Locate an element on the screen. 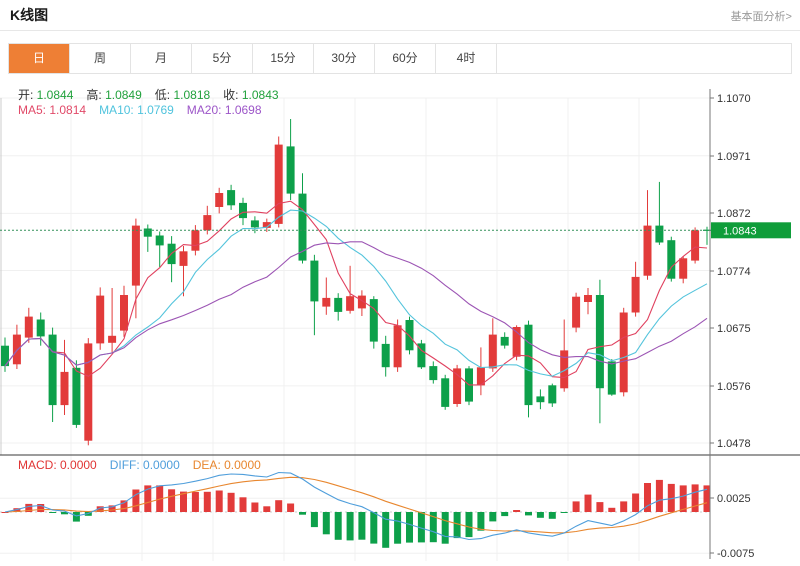  tab-month: 月 is located at coordinates (161, 58).